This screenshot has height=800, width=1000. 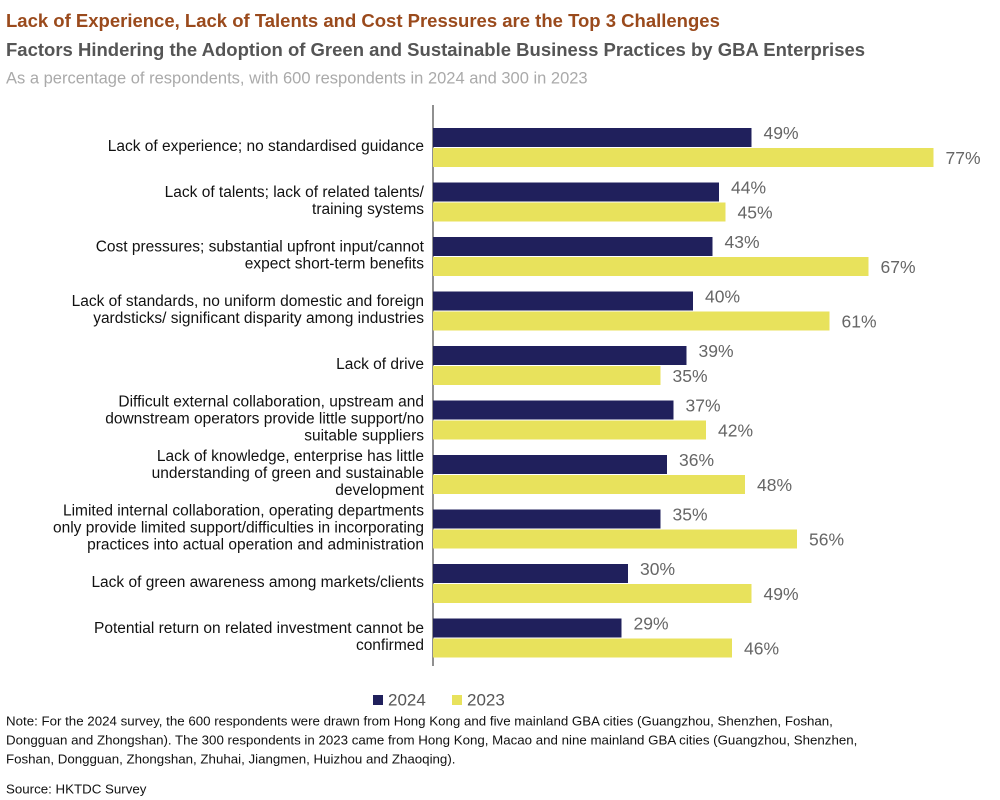 I want to click on category-label: suitable suppliers, so click(x=364, y=436).